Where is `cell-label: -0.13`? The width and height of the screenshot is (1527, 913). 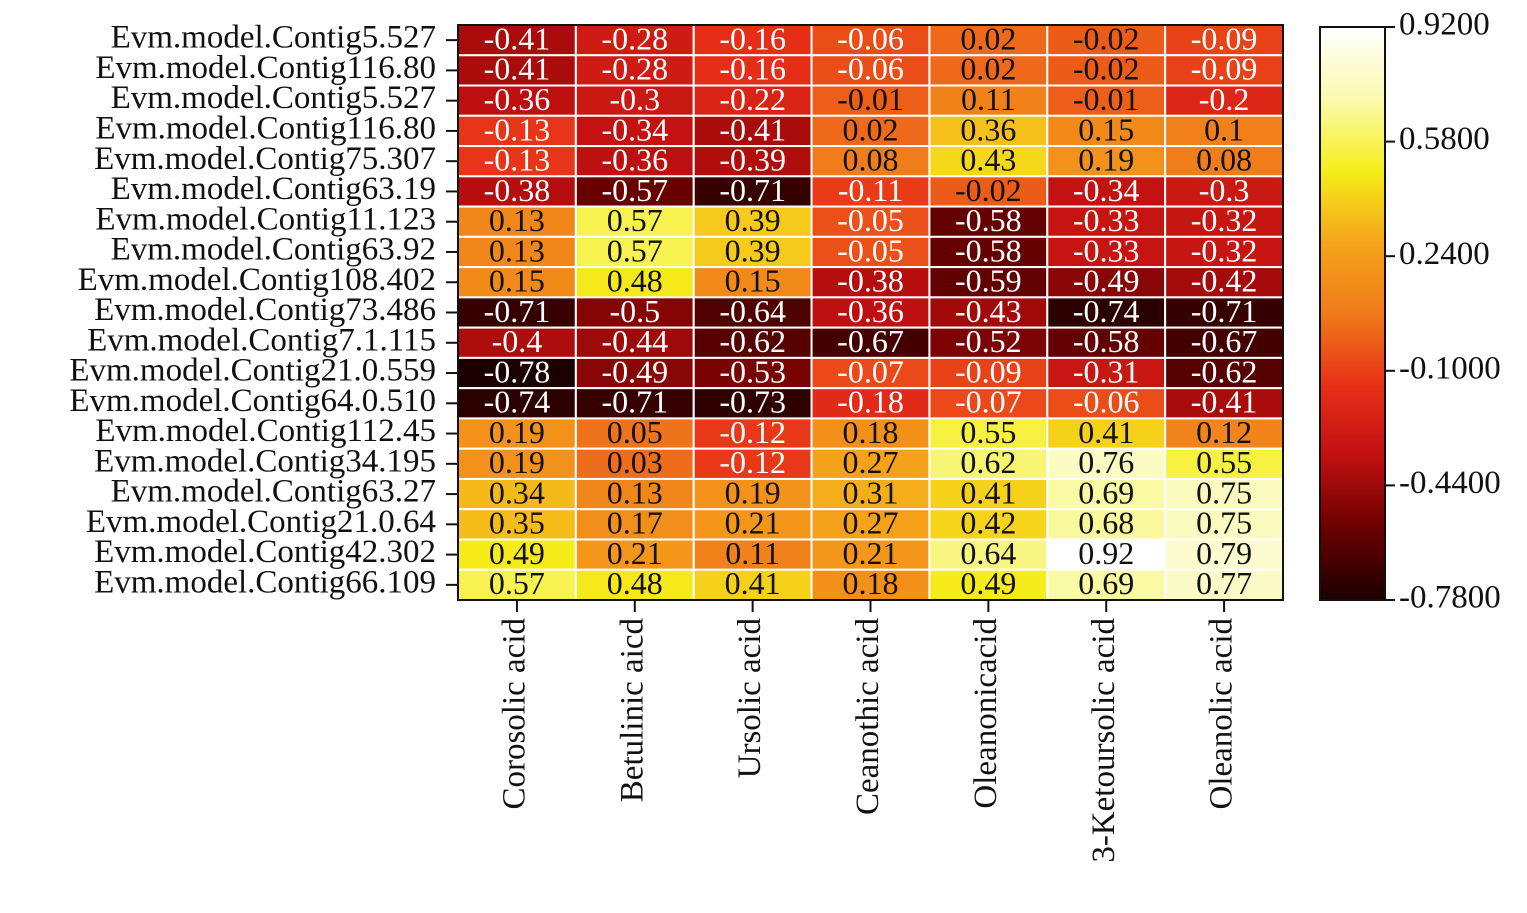
cell-label: -0.13 is located at coordinates (517, 160).